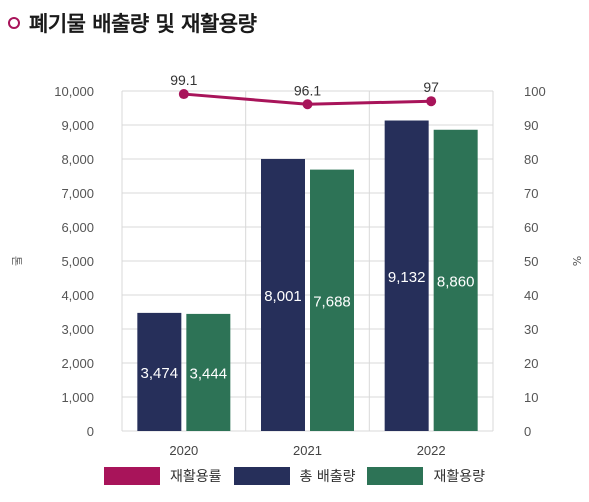 This screenshot has height=502, width=589. I want to click on y2-tick-label: 70, so click(531, 193).